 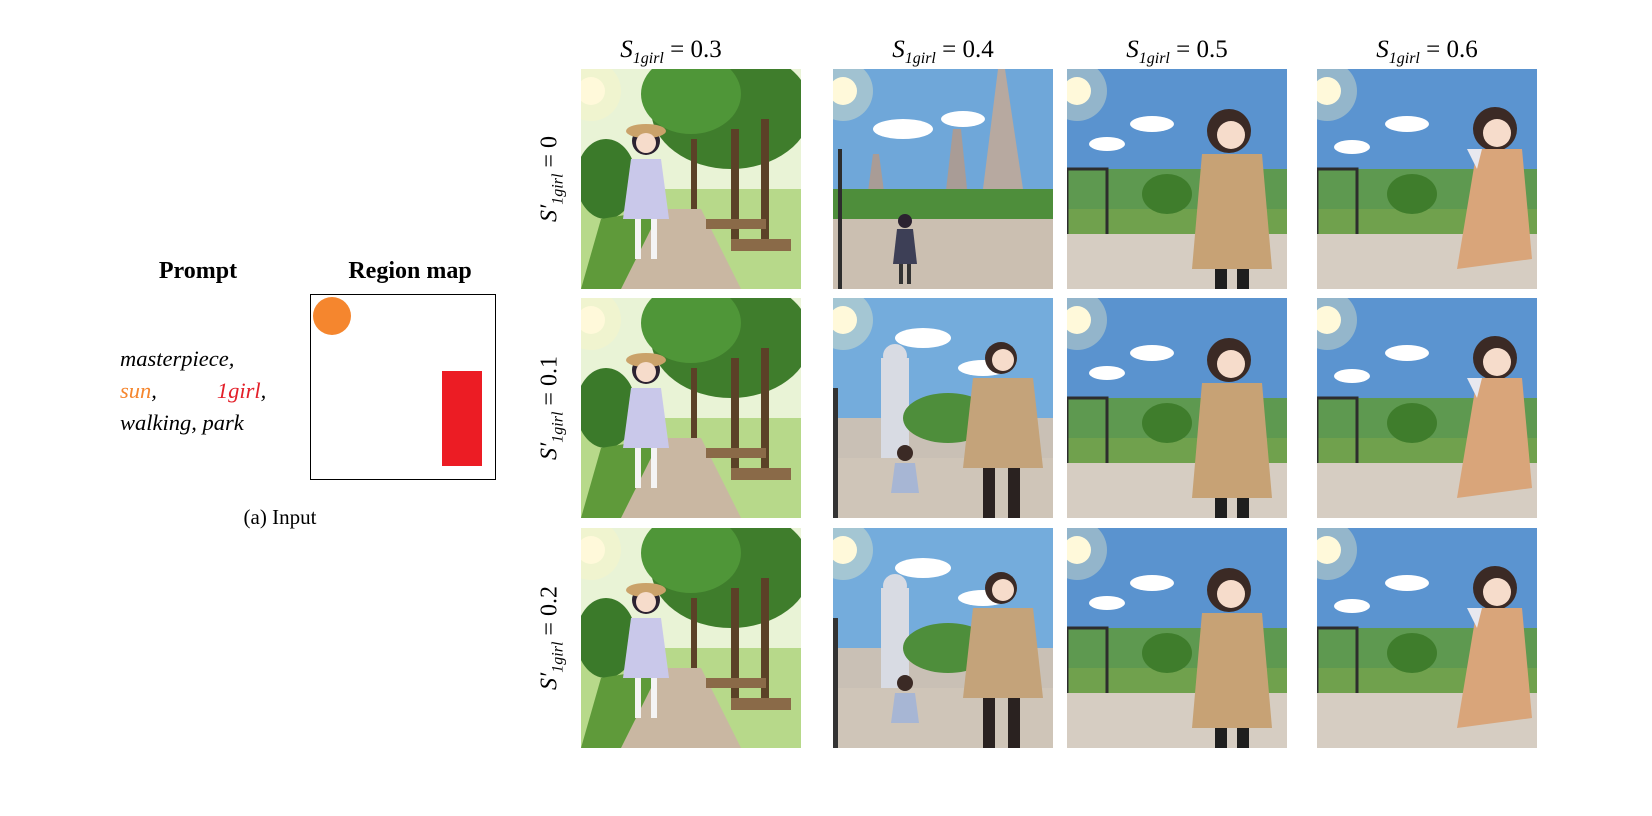 What do you see at coordinates (182, 422) in the screenshot?
I see `prompt-line-3: walking, park` at bounding box center [182, 422].